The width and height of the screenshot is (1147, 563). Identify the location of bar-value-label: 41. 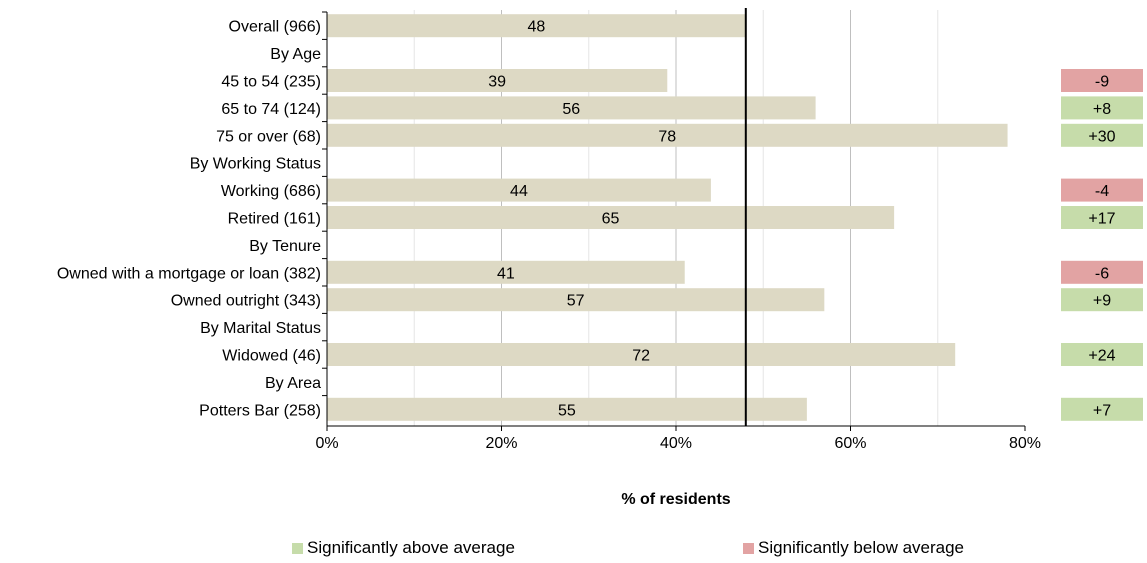
(506, 273).